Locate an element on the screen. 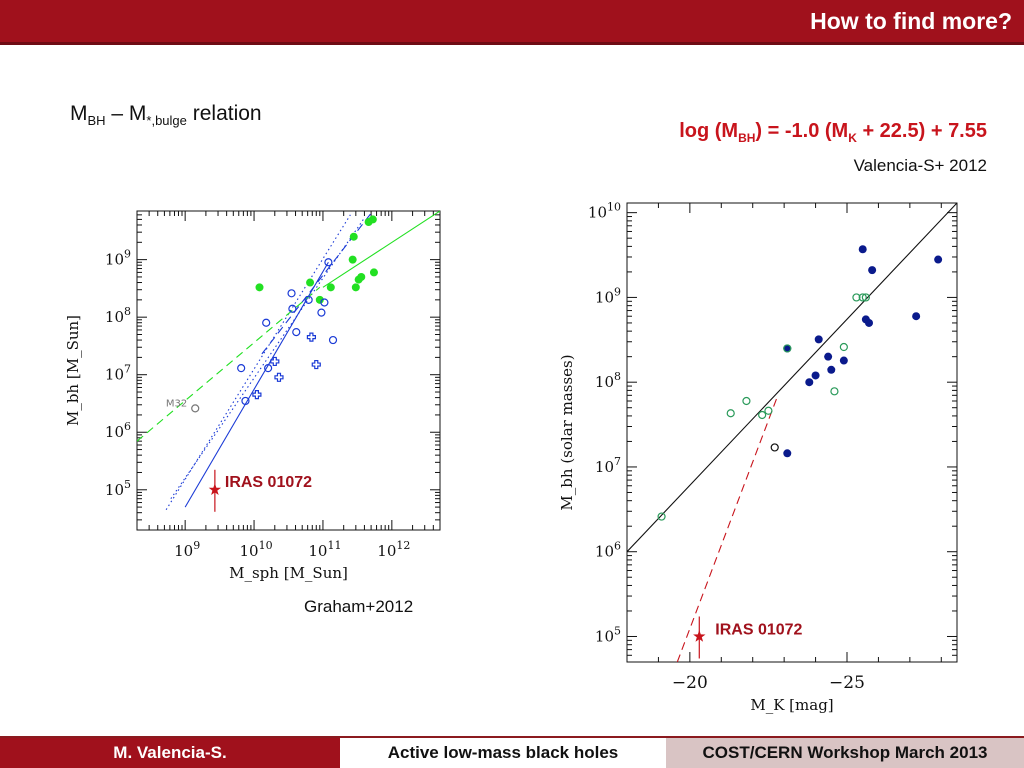 The image size is (1024, 768). left-y-tick-label: 10⁸ is located at coordinates (118, 315).